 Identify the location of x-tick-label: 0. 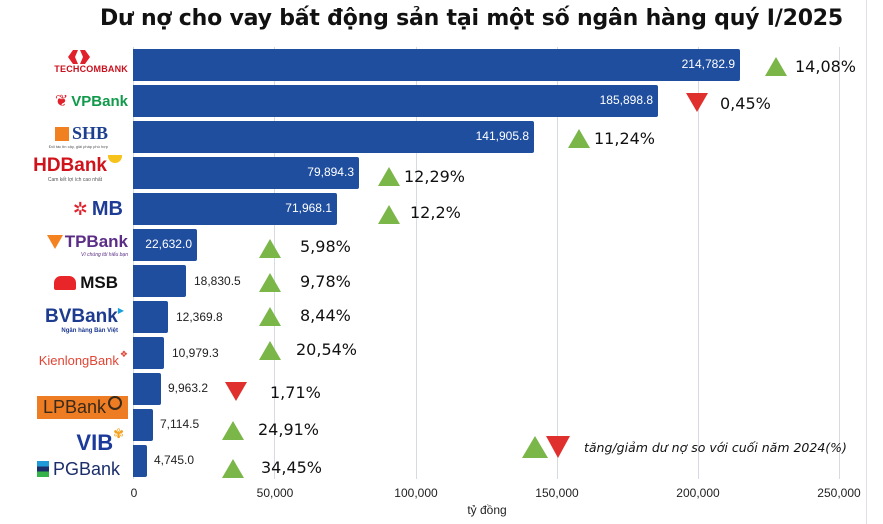
(134, 493).